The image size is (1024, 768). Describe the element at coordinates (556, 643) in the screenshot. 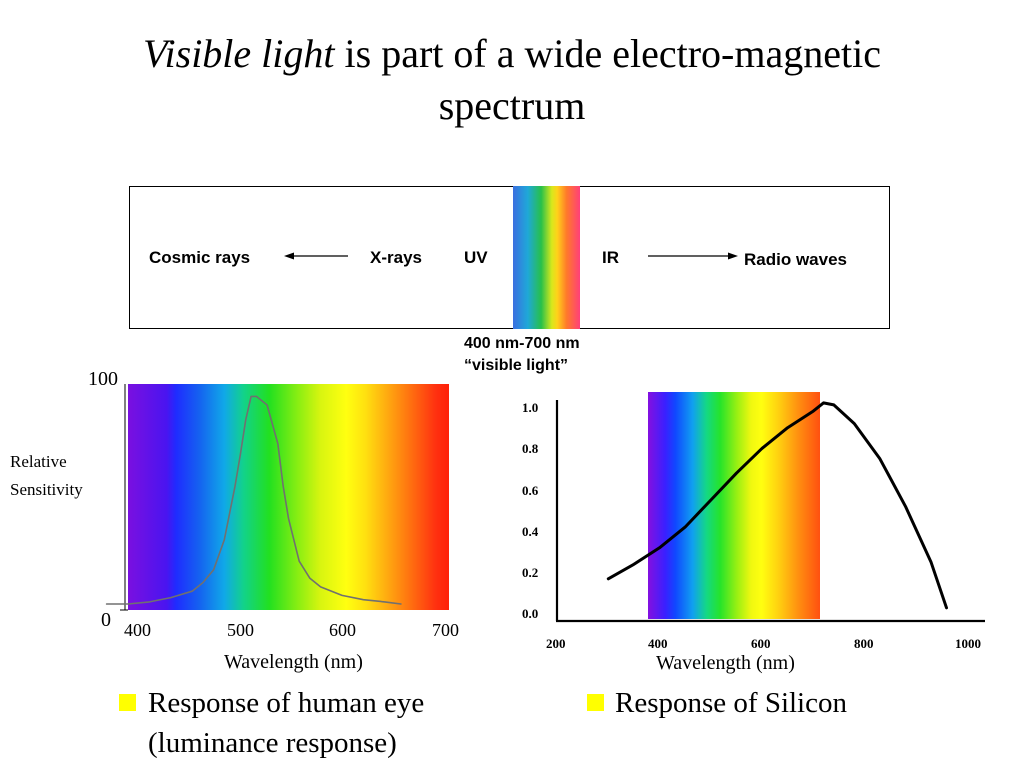

I see `si-xtick-200: 200` at that location.